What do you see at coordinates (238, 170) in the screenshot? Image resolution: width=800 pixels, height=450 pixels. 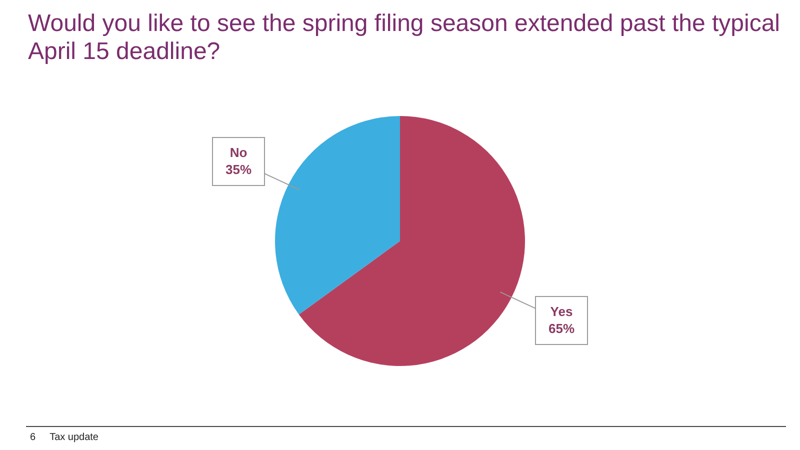 I see `data-label: 35%` at bounding box center [238, 170].